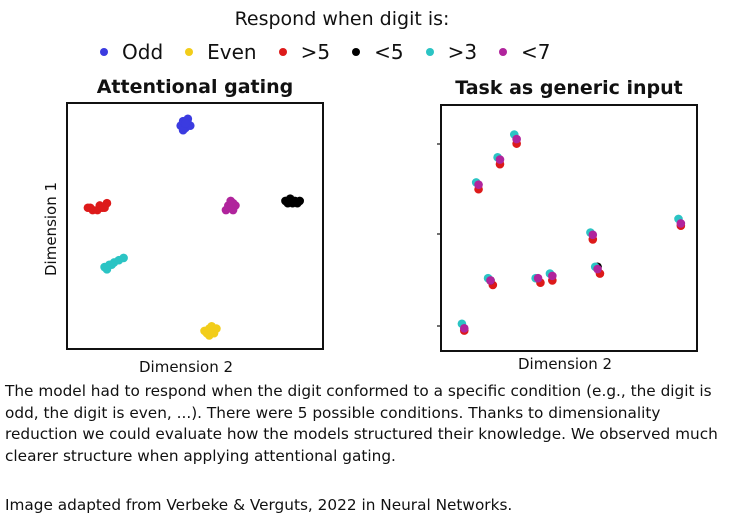  Describe the element at coordinates (342, 19) in the screenshot. I see `legend-title: Respond when digit is:` at that location.